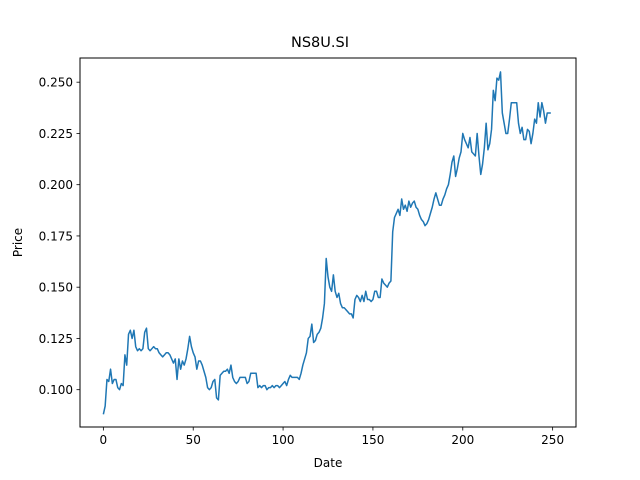  Describe the element at coordinates (104, 440) in the screenshot. I see `x-tick-label: 0` at that location.